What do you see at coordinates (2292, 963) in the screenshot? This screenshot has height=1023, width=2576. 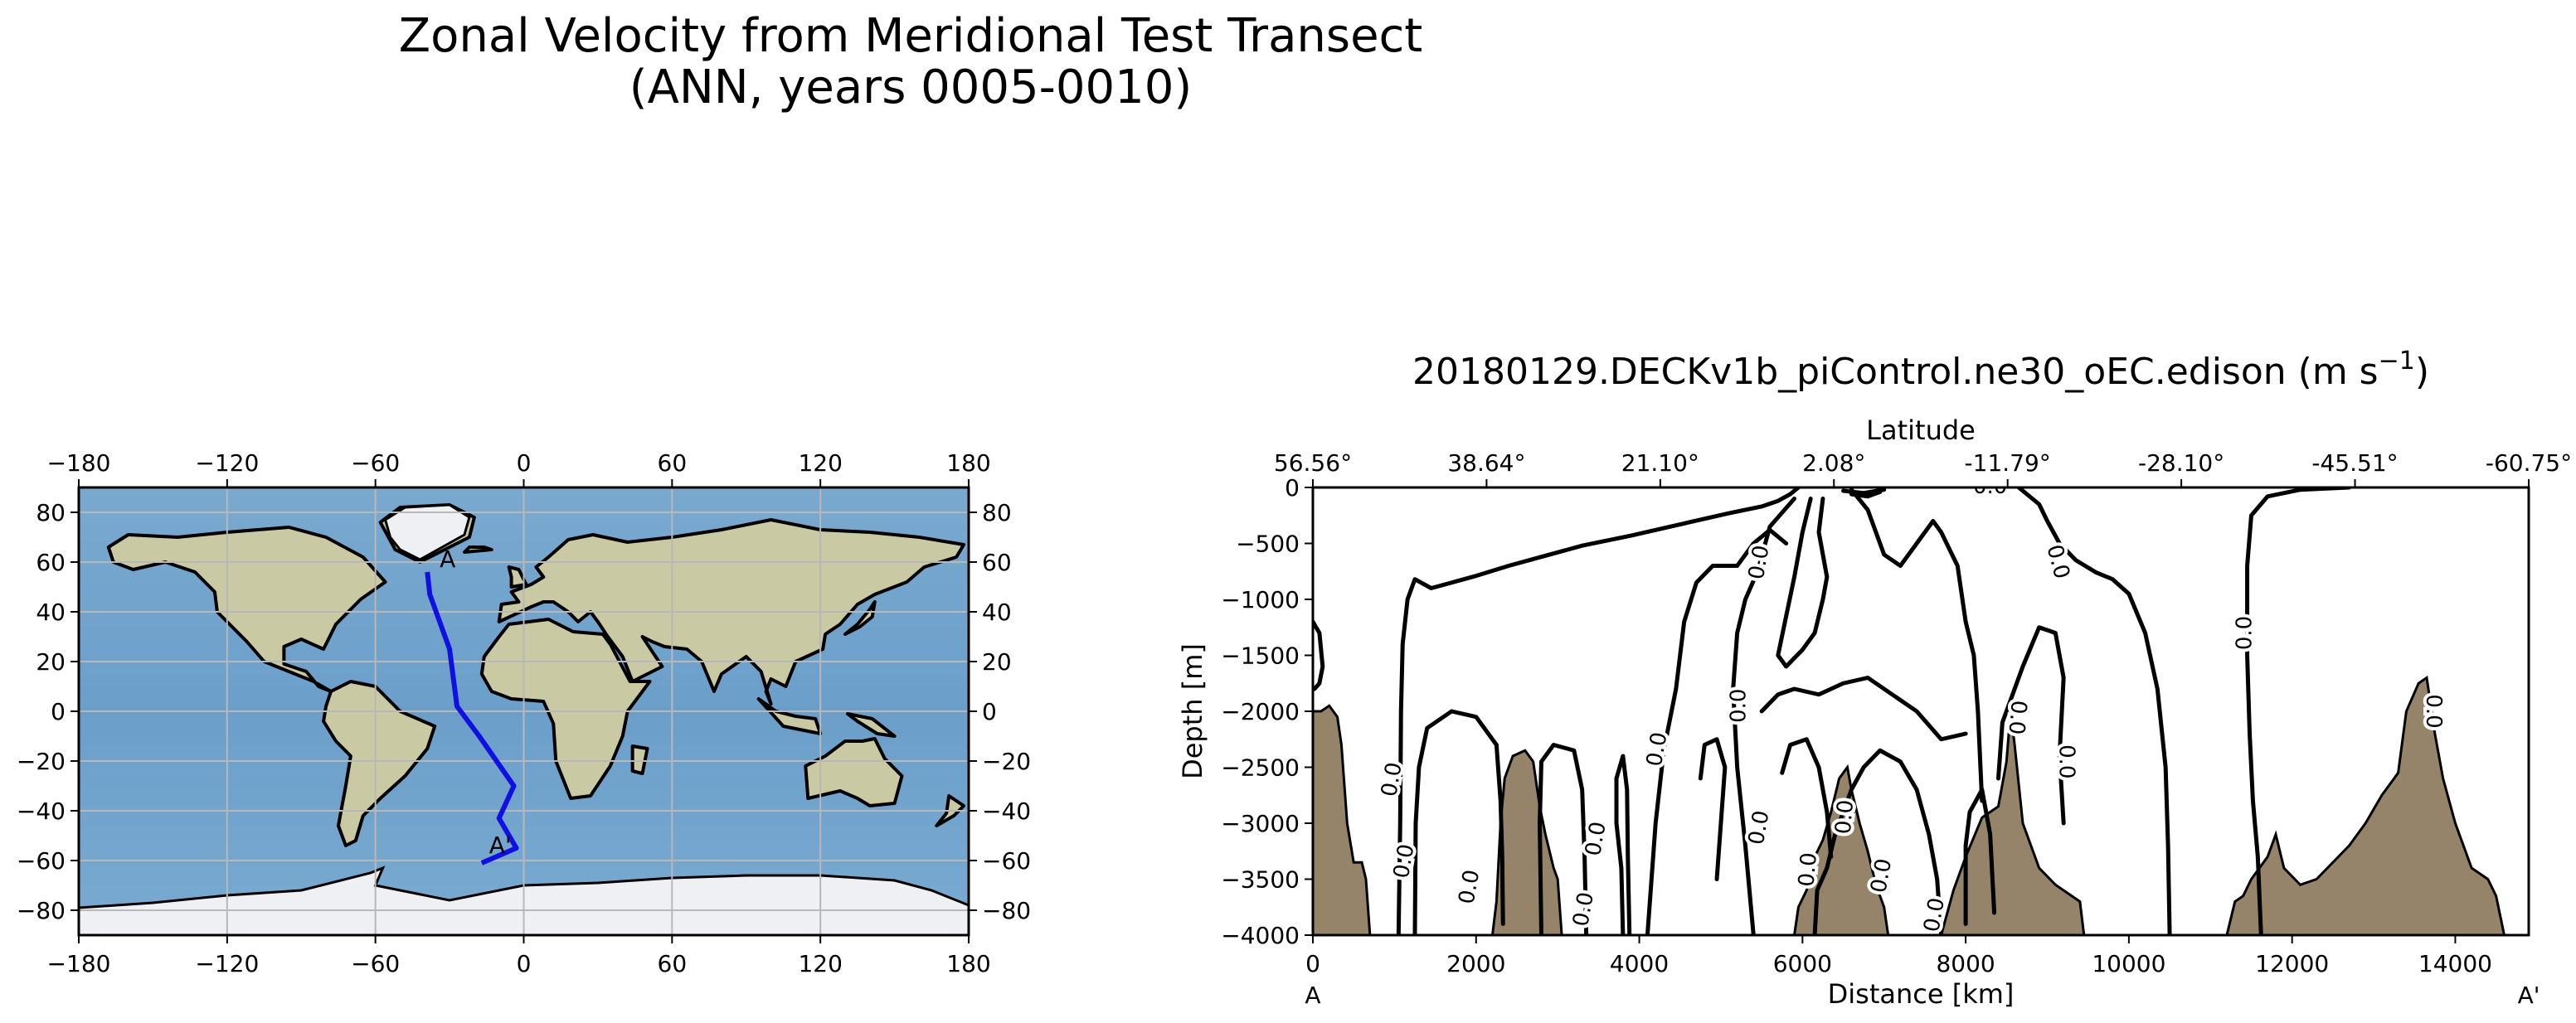 I see `x-tick-label: 12000` at bounding box center [2292, 963].